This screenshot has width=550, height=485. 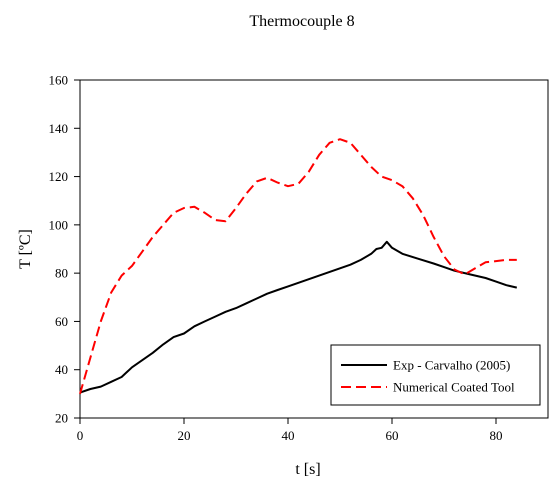 I want to click on y-tick-label: 80, so click(x=61, y=273).